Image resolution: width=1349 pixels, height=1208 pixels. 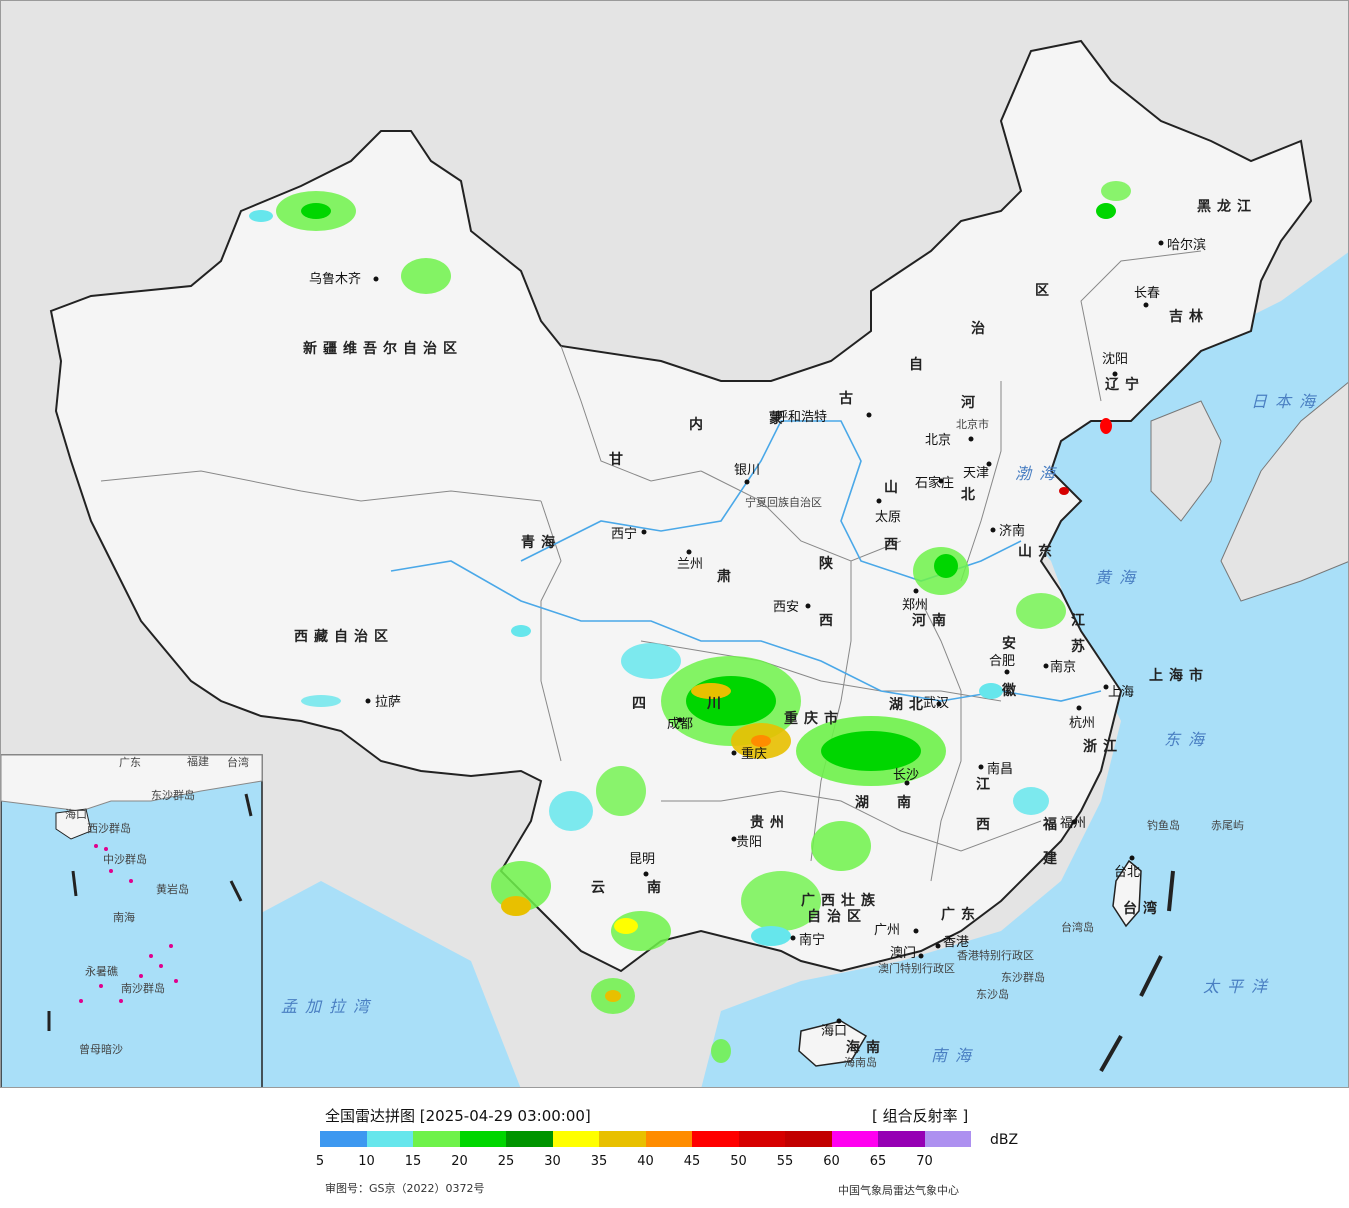 I want to click on sea-label: 日本海, so click(x=1287, y=401).